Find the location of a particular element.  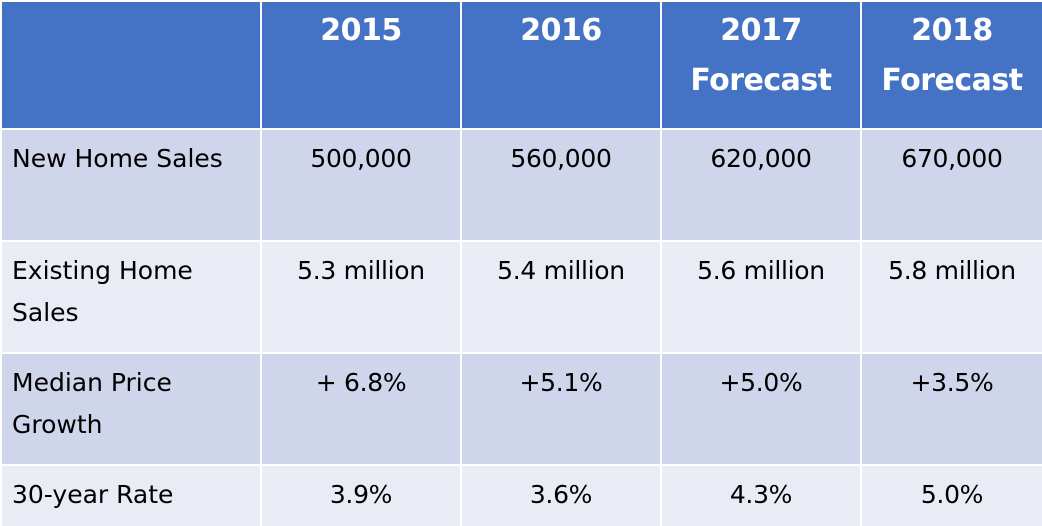

table-cell: + 6.8% is located at coordinates (361, 409).